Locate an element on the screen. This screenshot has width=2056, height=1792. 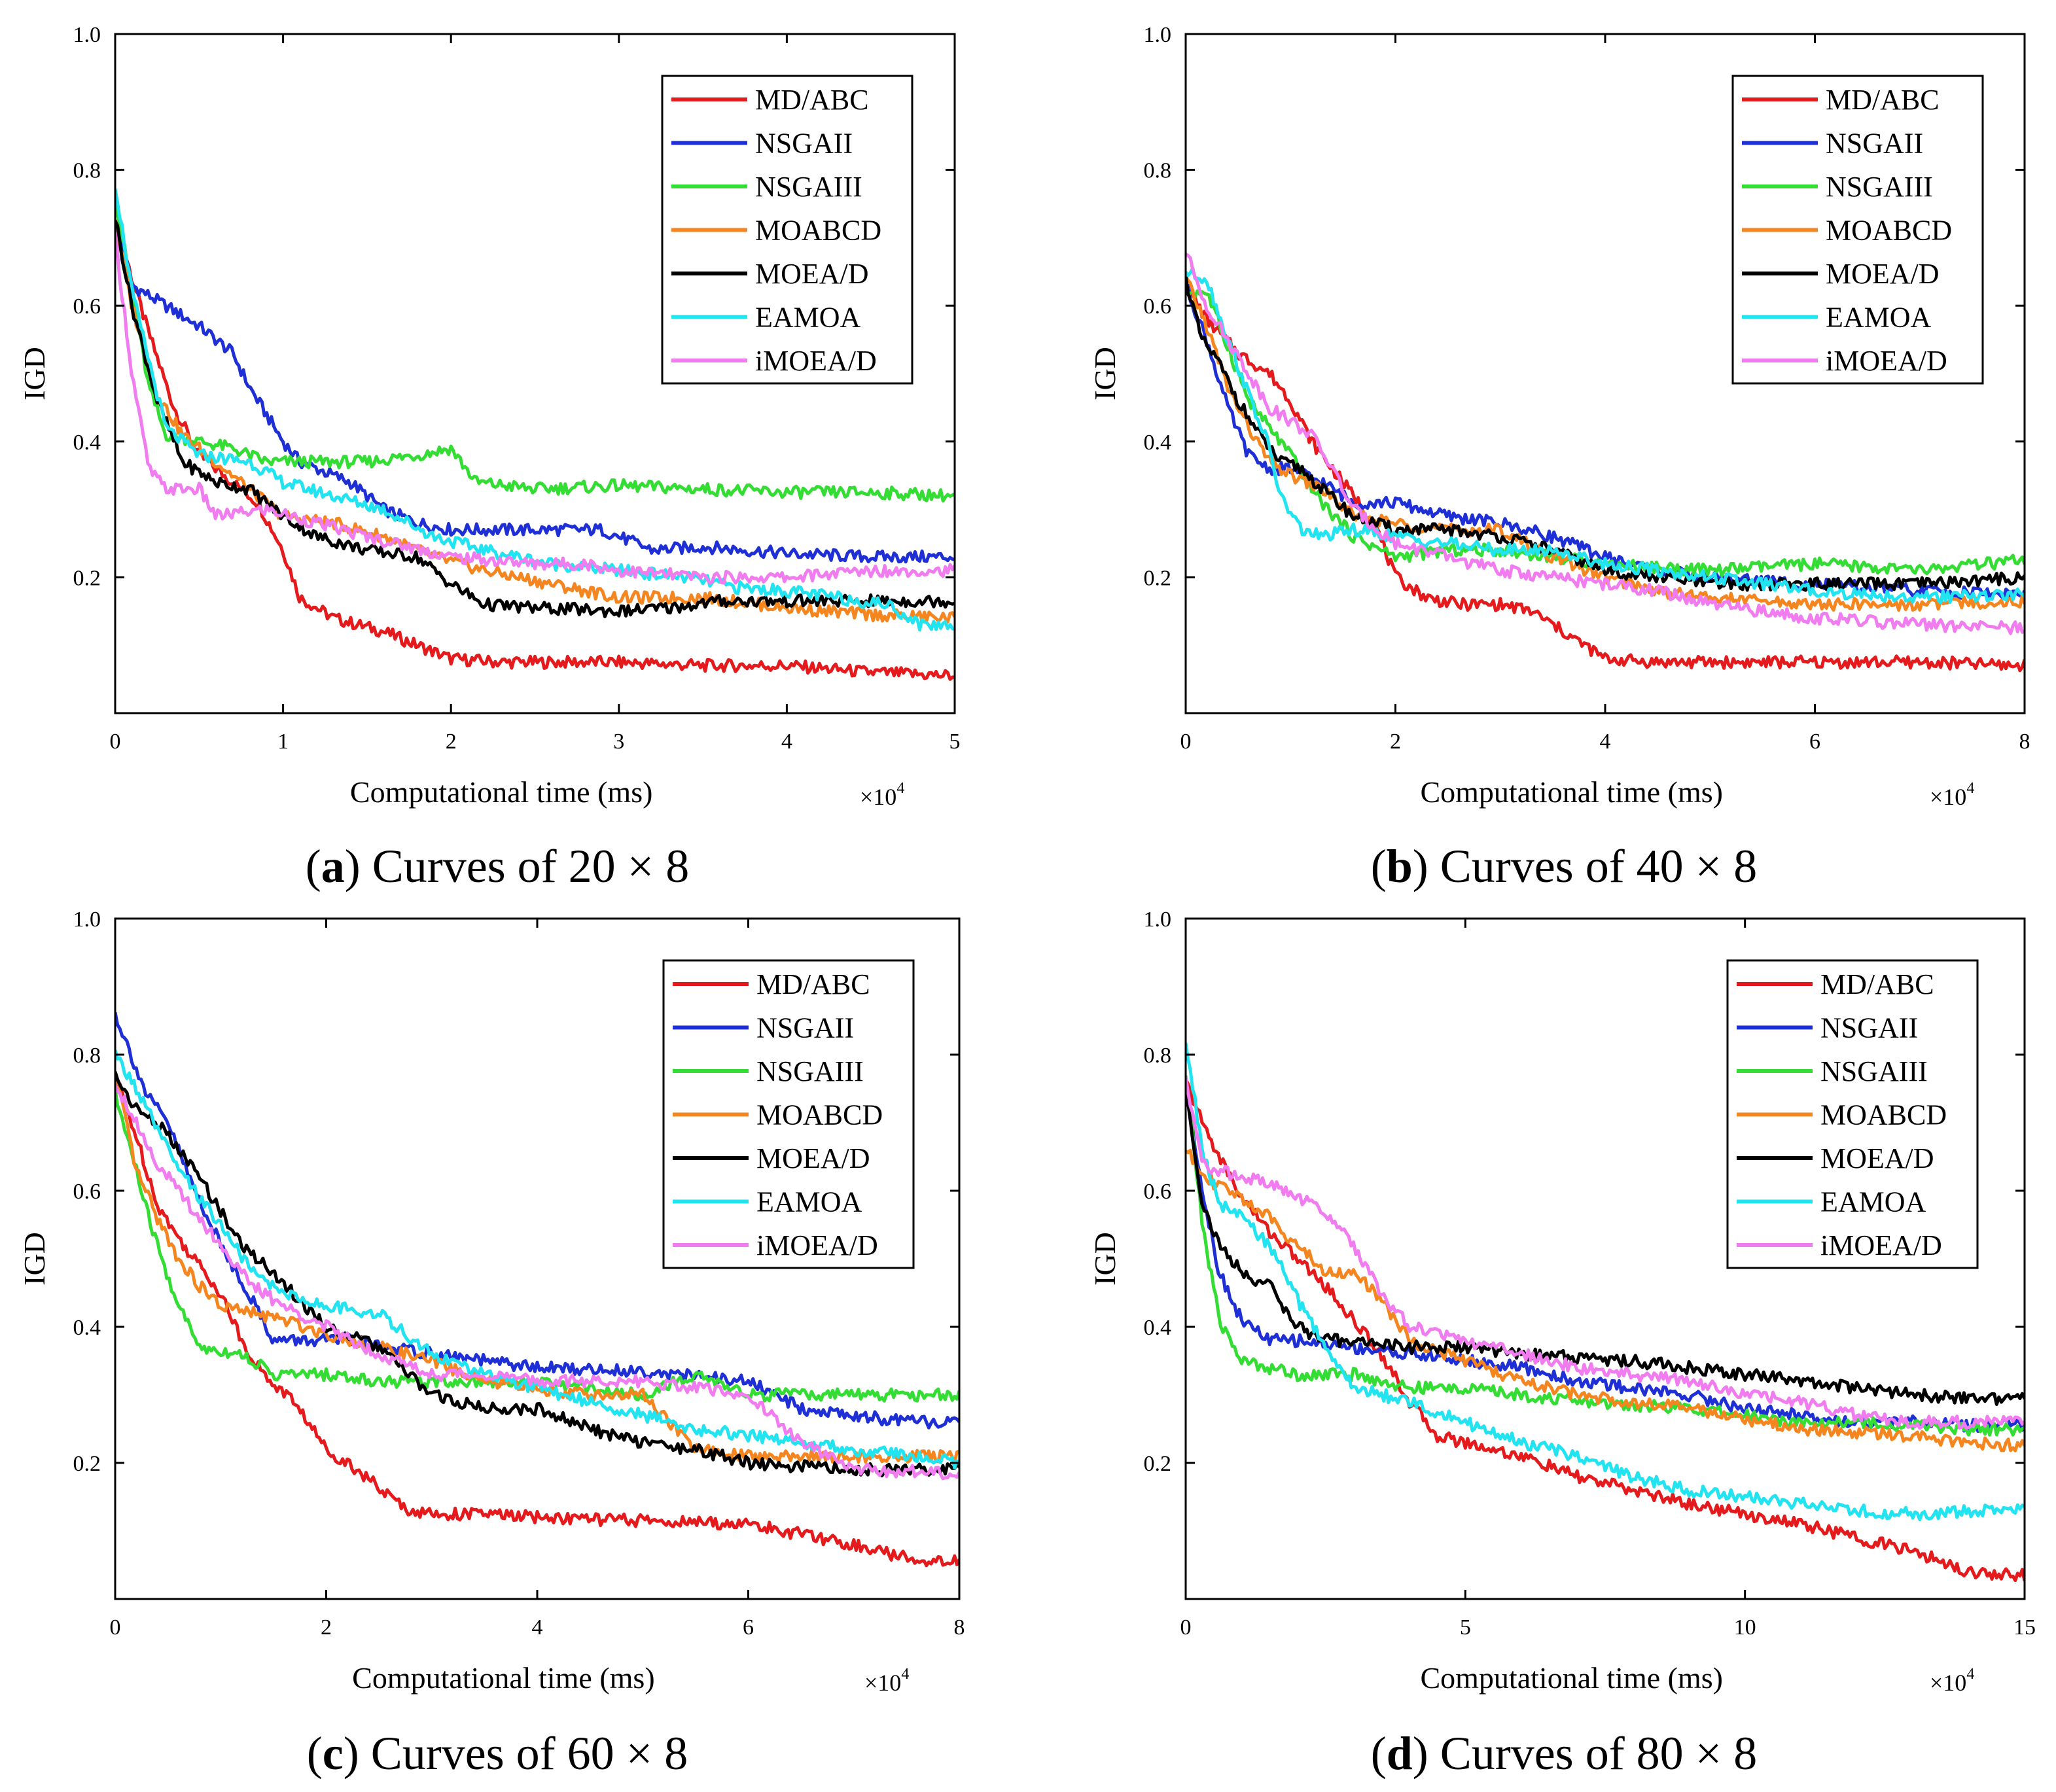
caption-text: Curves of 80 × 8 is located at coordinates (1593, 1753).